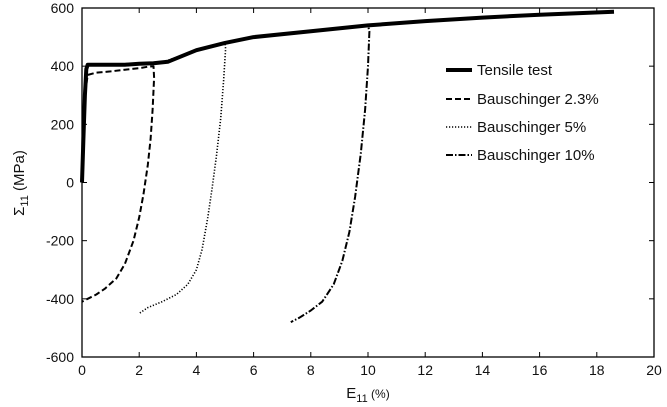 This screenshot has width=667, height=407. Describe the element at coordinates (19, 172) in the screenshot. I see `y-axis-label-unit: (MPa)` at that location.